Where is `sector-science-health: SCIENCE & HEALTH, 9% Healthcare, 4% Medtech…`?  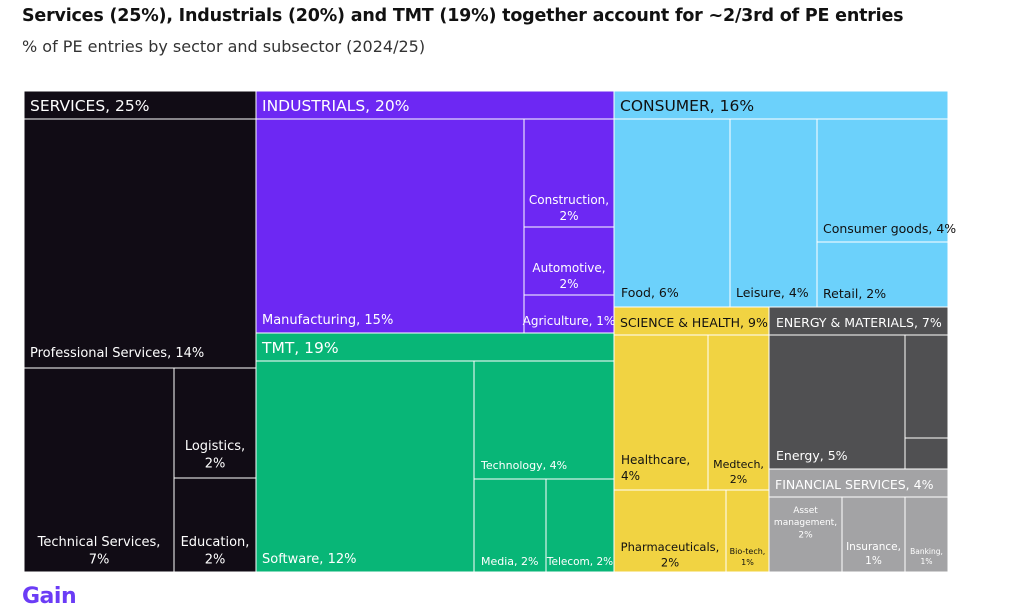
sector-science-health: SCIENCE & HEALTH, 9% Healthcare, 4% Medtech… is located at coordinates (691, 439).